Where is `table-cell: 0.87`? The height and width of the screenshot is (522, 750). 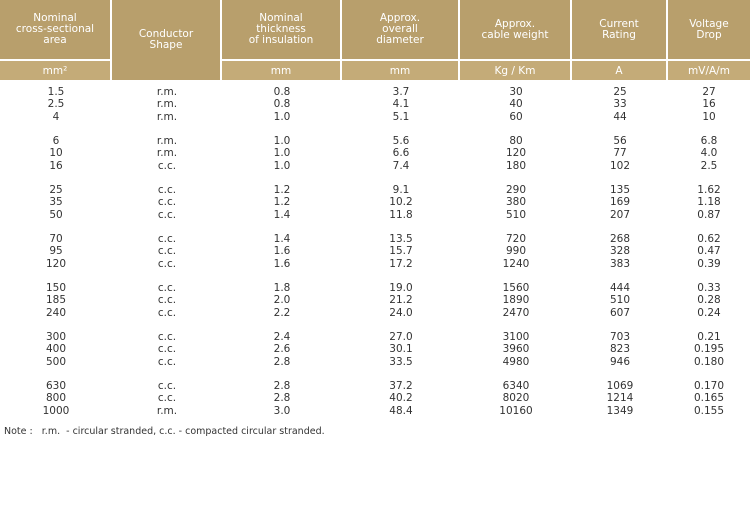
table-cell: 0.87 is located at coordinates (709, 214).